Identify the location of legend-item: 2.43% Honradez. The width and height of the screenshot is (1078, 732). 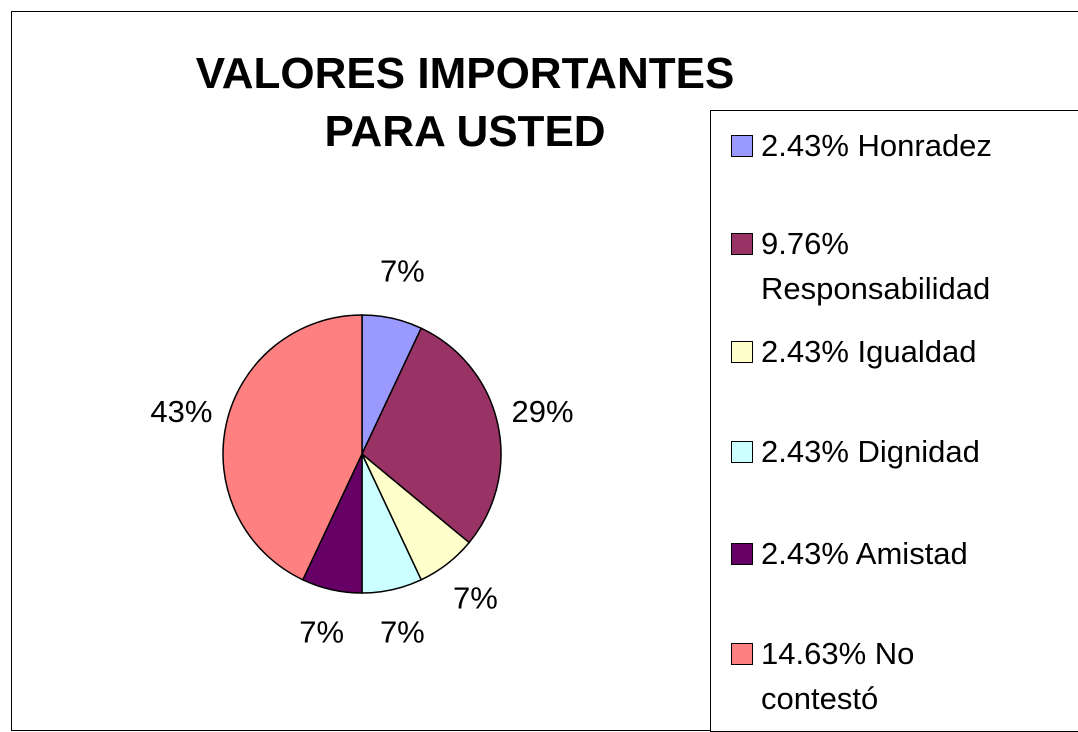
(871, 145).